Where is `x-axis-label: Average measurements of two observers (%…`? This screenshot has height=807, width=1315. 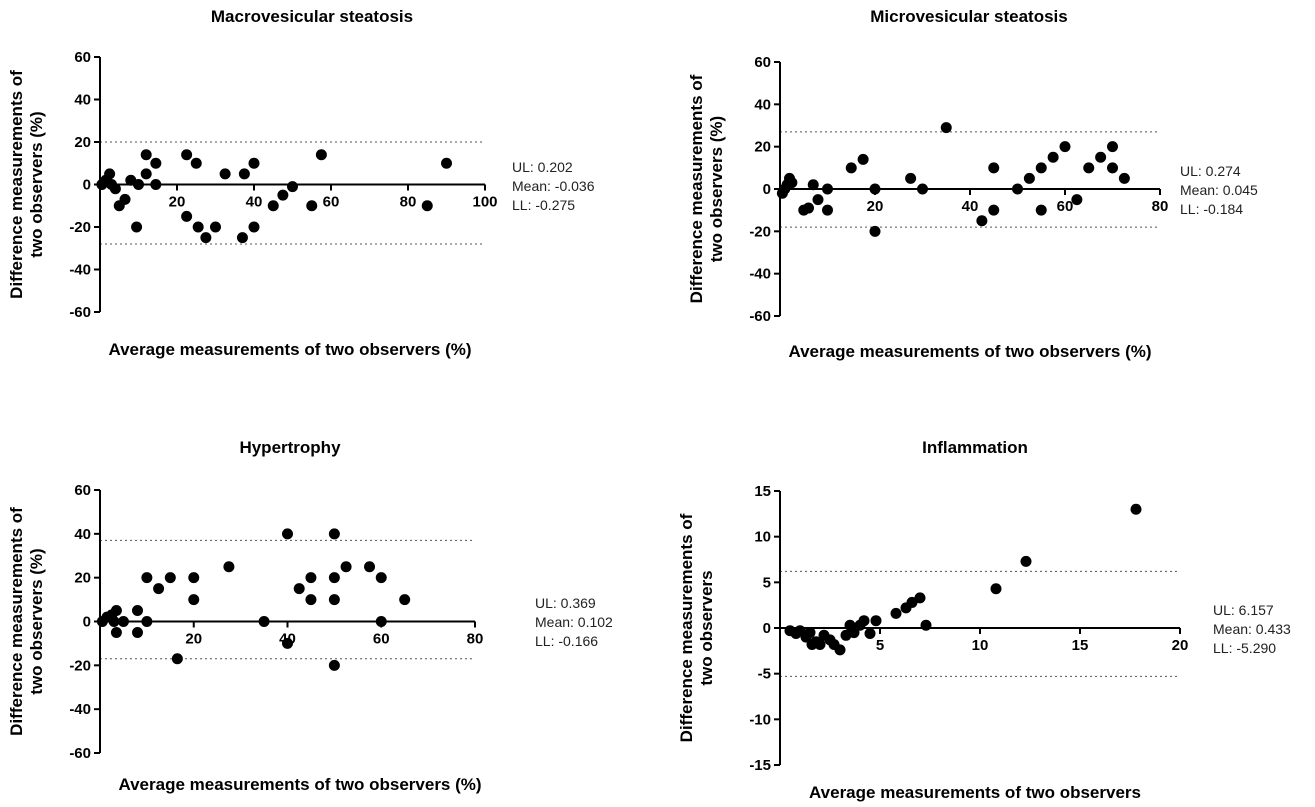
x-axis-label: Average measurements of two observers (%… is located at coordinates (299, 784).